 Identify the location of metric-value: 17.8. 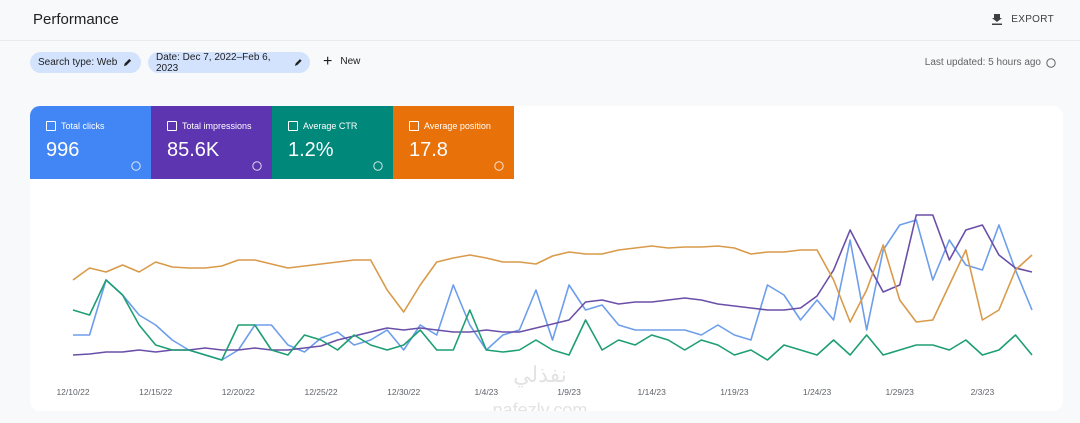
(428, 150).